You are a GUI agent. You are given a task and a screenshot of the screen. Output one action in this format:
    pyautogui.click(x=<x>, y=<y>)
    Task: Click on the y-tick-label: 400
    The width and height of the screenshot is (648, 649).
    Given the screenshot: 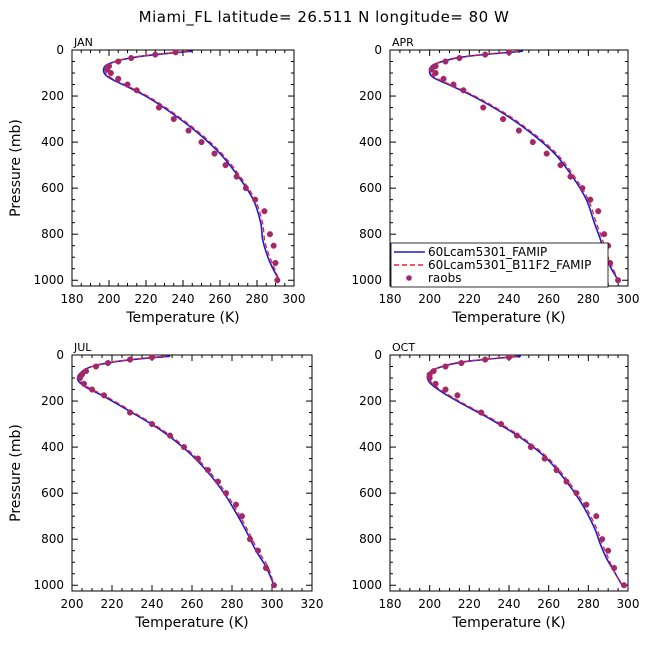 What is the action you would take?
    pyautogui.click(x=52, y=142)
    